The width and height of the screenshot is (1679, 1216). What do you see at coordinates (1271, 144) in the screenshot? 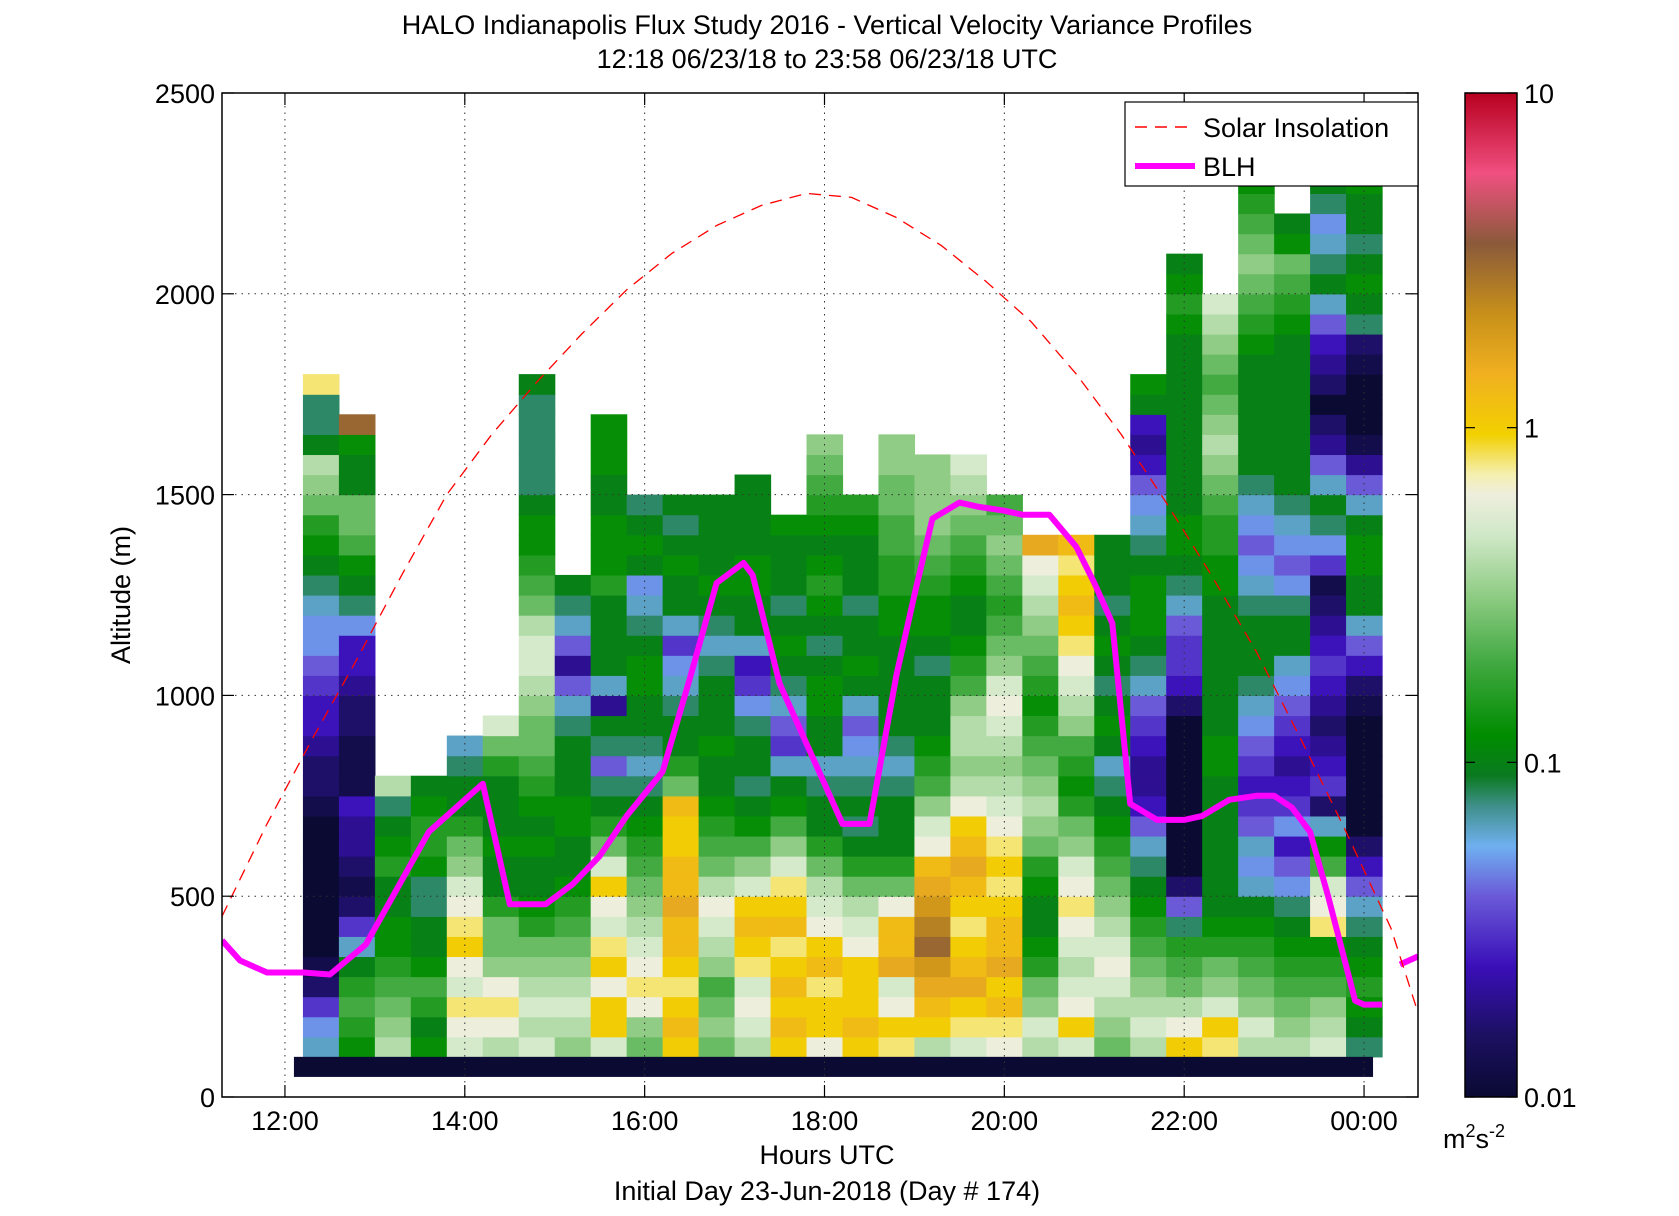
I see `legend-box` at bounding box center [1271, 144].